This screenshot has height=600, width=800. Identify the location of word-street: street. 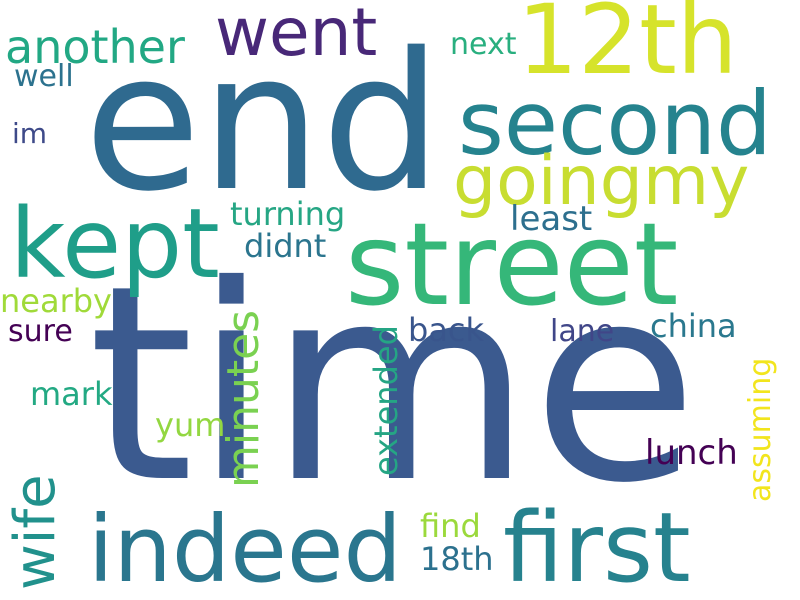
(512, 264).